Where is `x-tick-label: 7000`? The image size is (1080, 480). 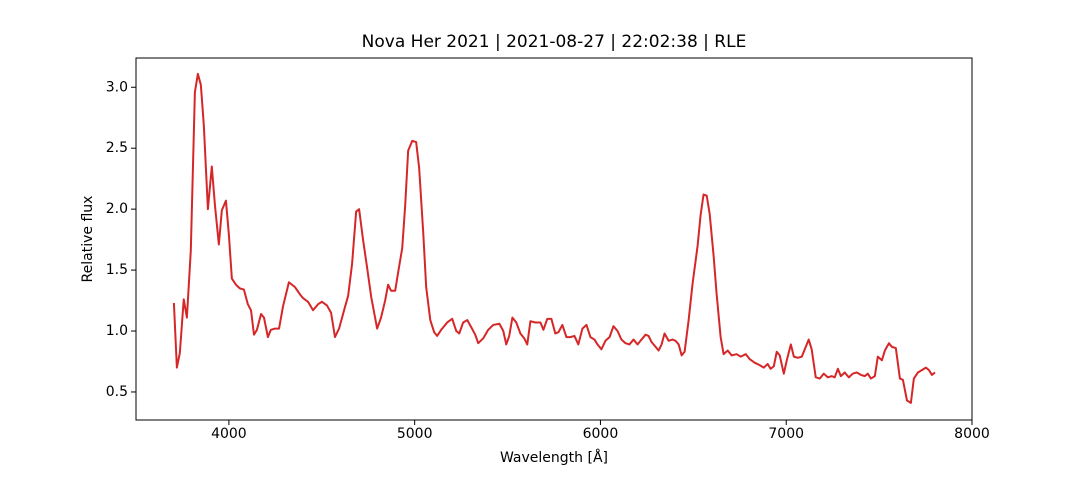 x-tick-label: 7000 is located at coordinates (786, 434).